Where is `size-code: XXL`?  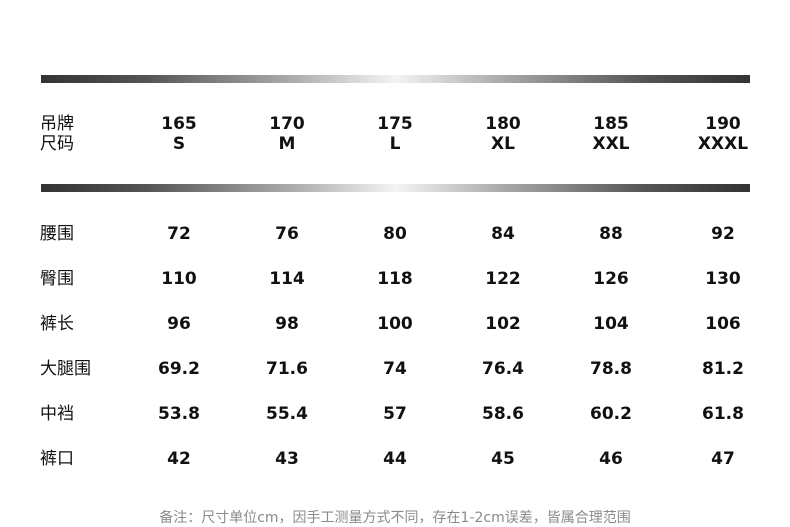 size-code: XXL is located at coordinates (611, 144).